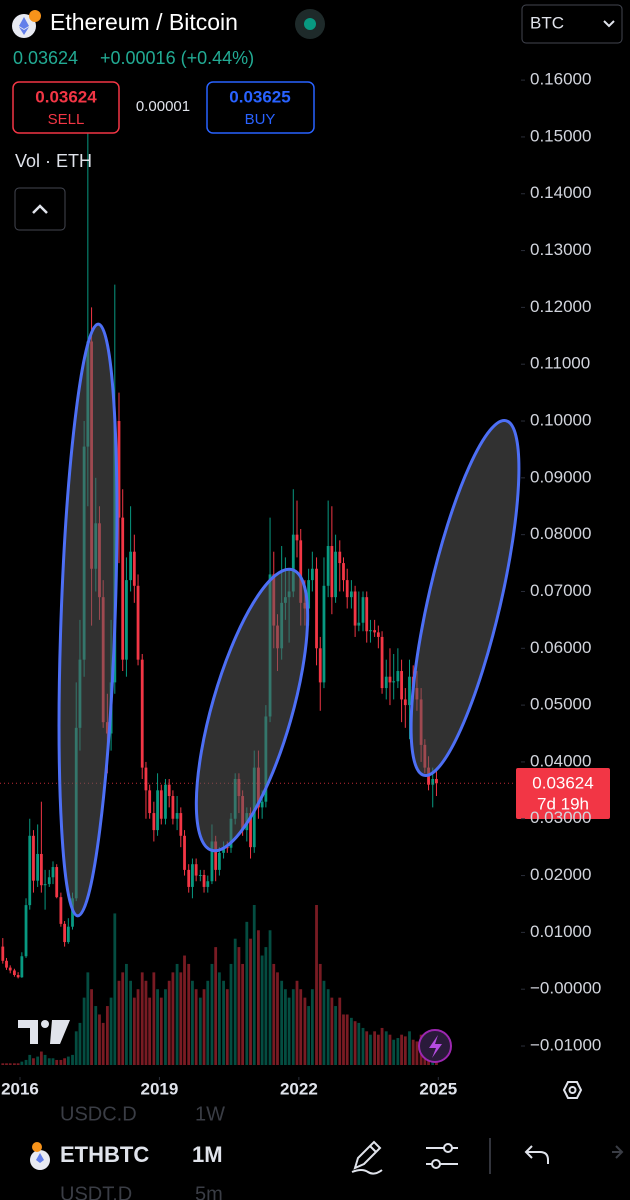 The width and height of the screenshot is (630, 1200). I want to click on y-tick-label: 0.01000, so click(560, 931).